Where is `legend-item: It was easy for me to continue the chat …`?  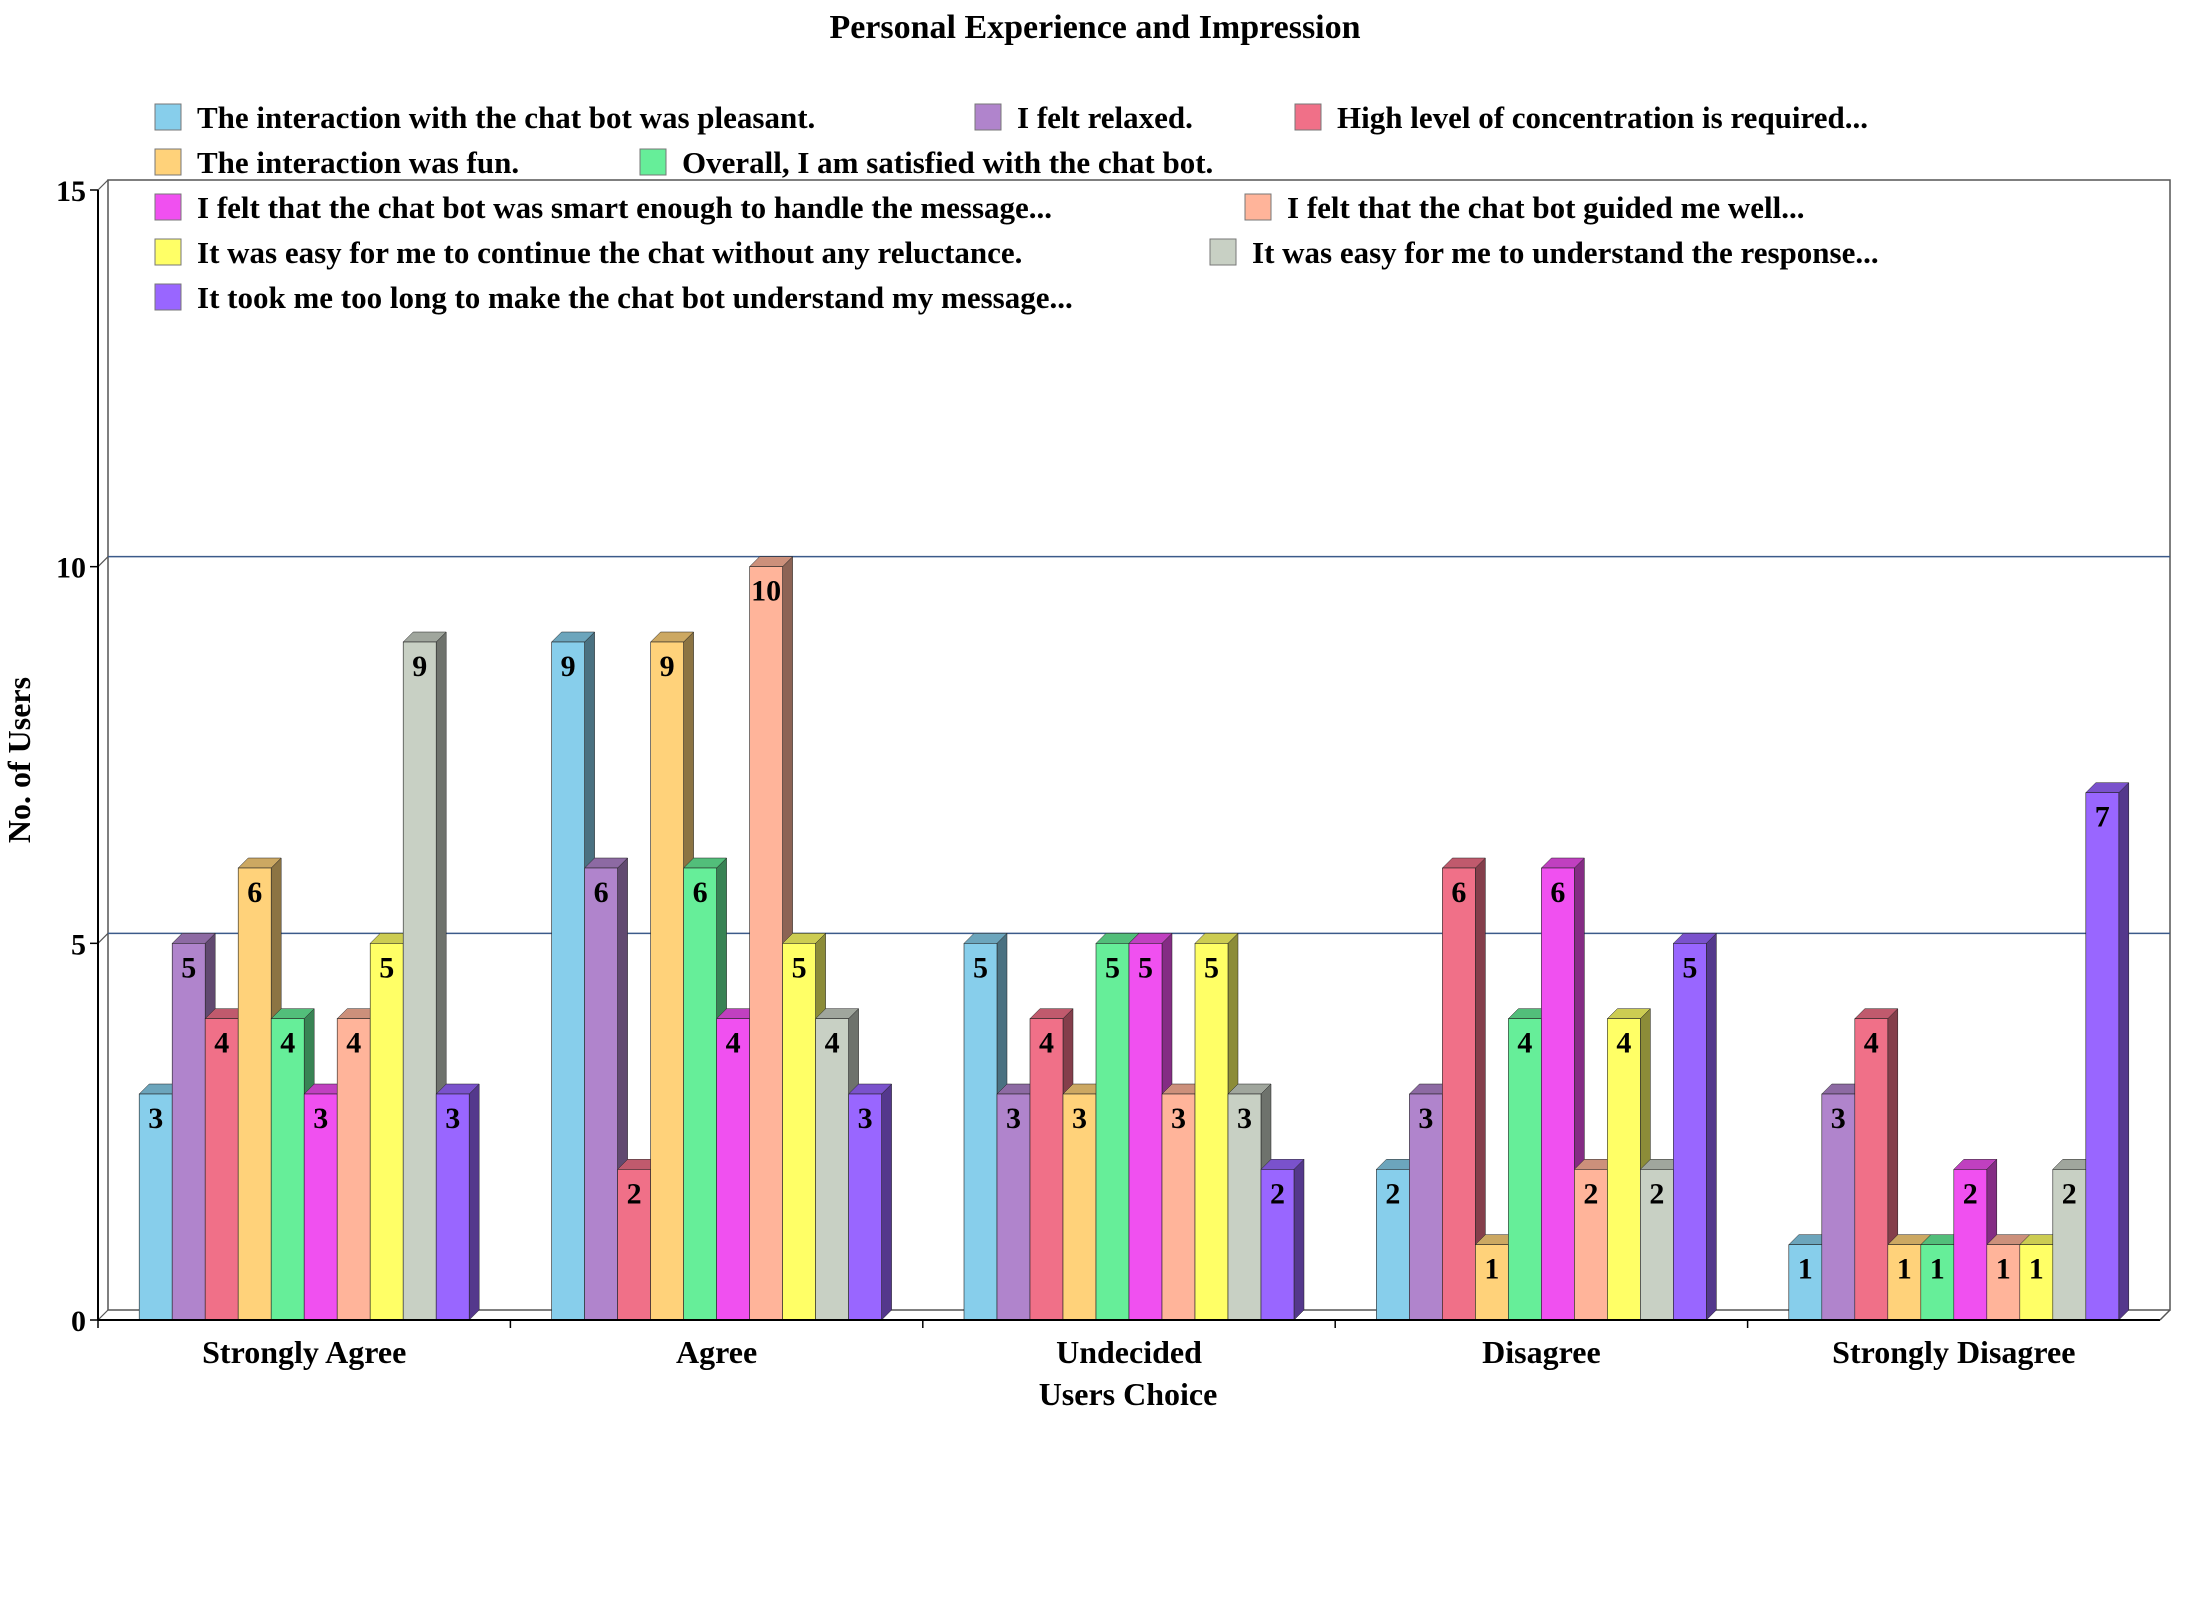
legend-item: It was easy for me to continue the chat … is located at coordinates (588, 252).